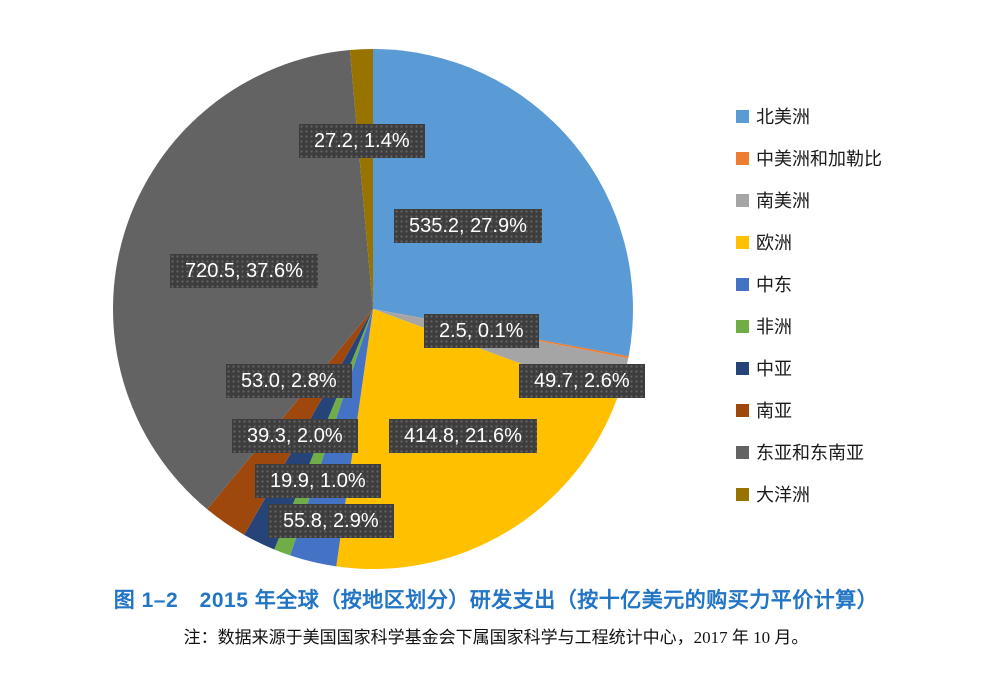 This screenshot has width=992, height=674. What do you see at coordinates (809, 305) in the screenshot?
I see `chart-legend: 北美洲 中美洲和加勒比 南美洲 欧洲 中东 非洲 中亚 南亚` at bounding box center [809, 305].